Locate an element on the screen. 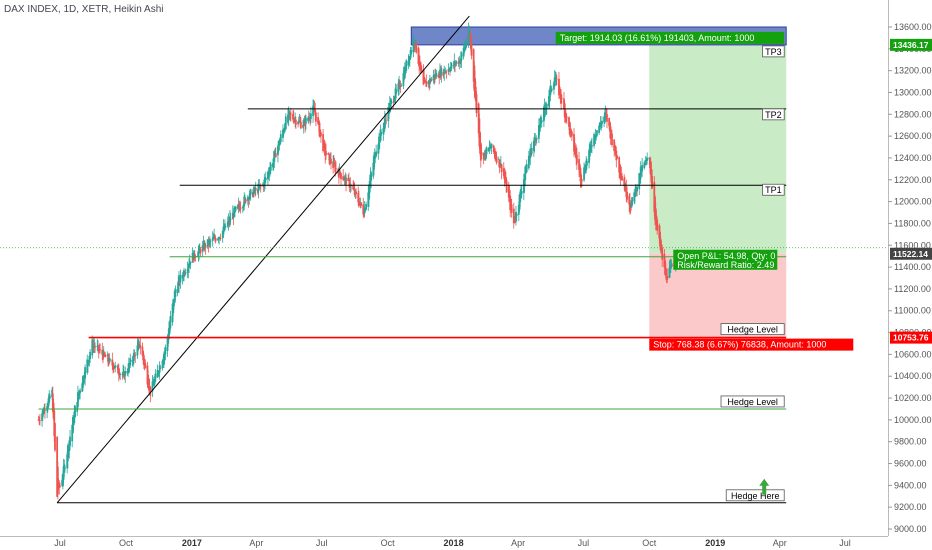 This screenshot has width=932, height=550. price-tick-label: 12000.00 is located at coordinates (913, 202).